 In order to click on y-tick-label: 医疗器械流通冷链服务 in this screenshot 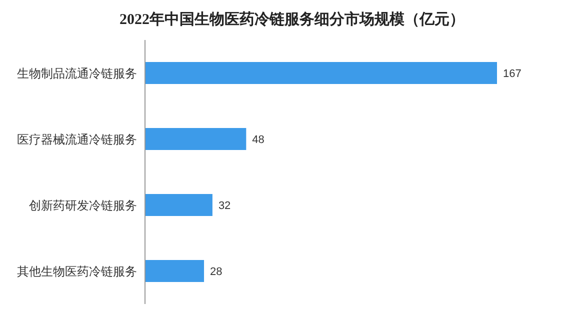, I will do `click(77, 139)`.